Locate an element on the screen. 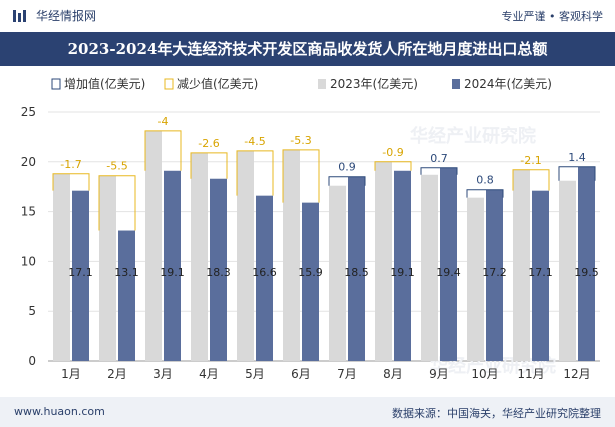 The image size is (615, 427). legend: 增加值(亿美元) 减少值(亿美元) 2023年(亿美元) 2024年(亿美元) is located at coordinates (301, 83).